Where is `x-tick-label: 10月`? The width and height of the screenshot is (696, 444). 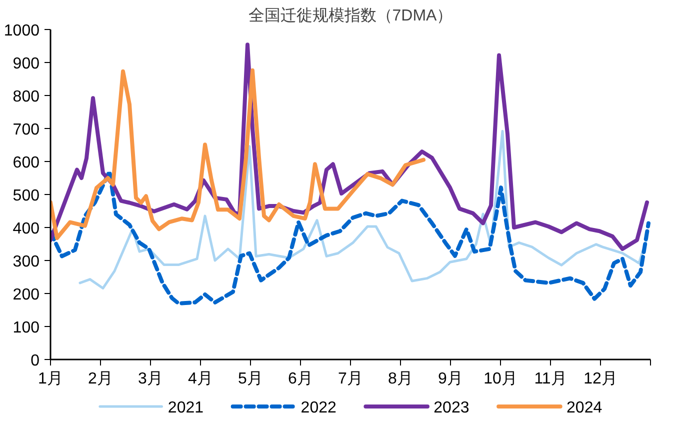
x-tick-label: 10月 is located at coordinates (501, 379).